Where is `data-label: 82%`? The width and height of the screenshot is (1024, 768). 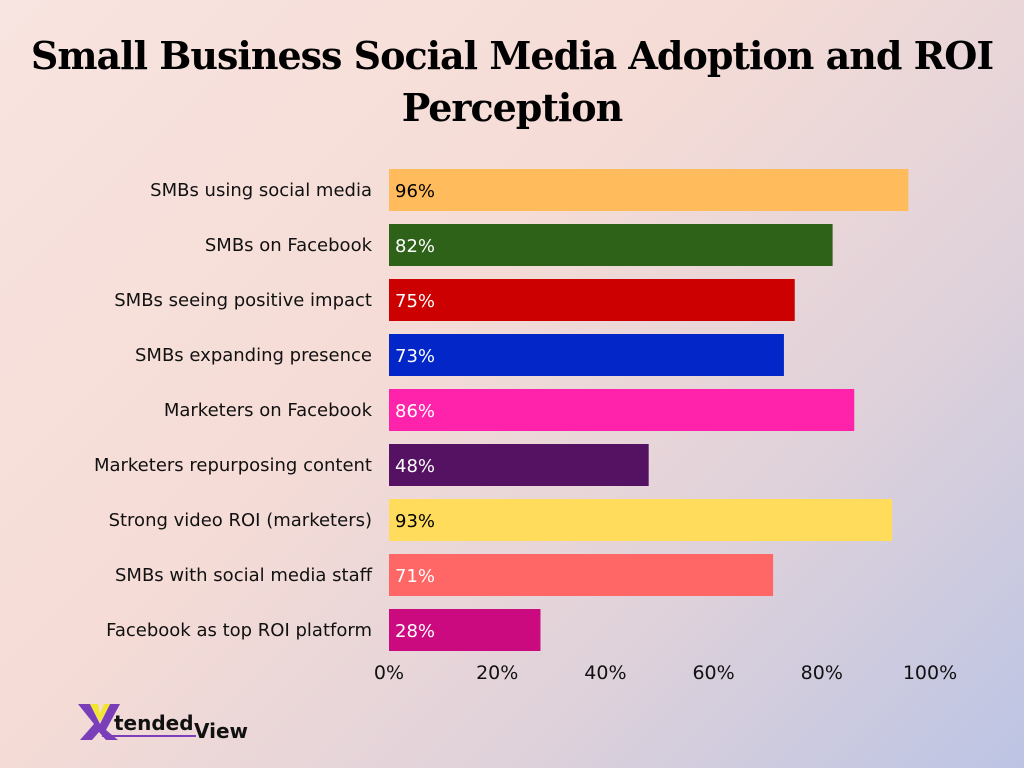
data-label: 82% is located at coordinates (415, 246).